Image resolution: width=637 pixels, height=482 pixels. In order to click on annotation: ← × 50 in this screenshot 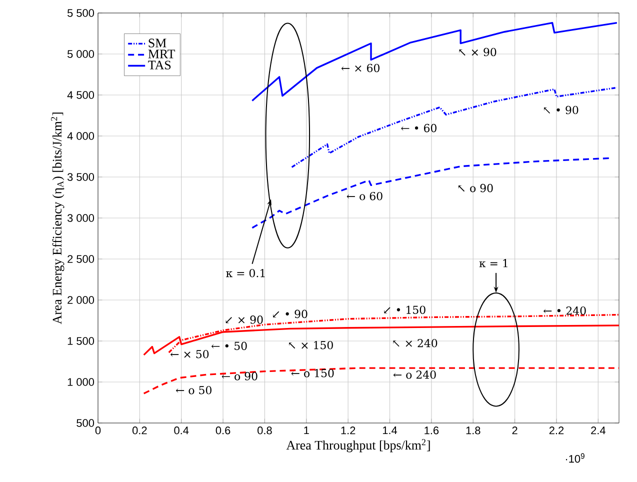, I will do `click(189, 354)`.